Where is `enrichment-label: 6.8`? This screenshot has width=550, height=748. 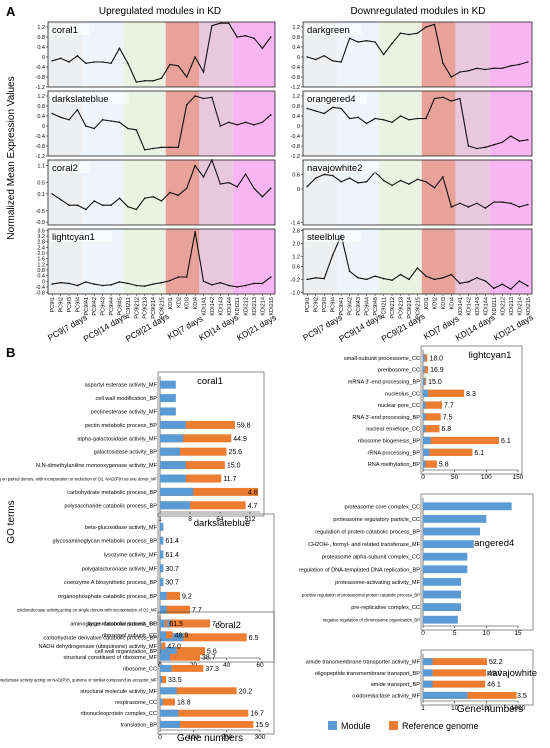 enrichment-label: 6.8 is located at coordinates (446, 429).